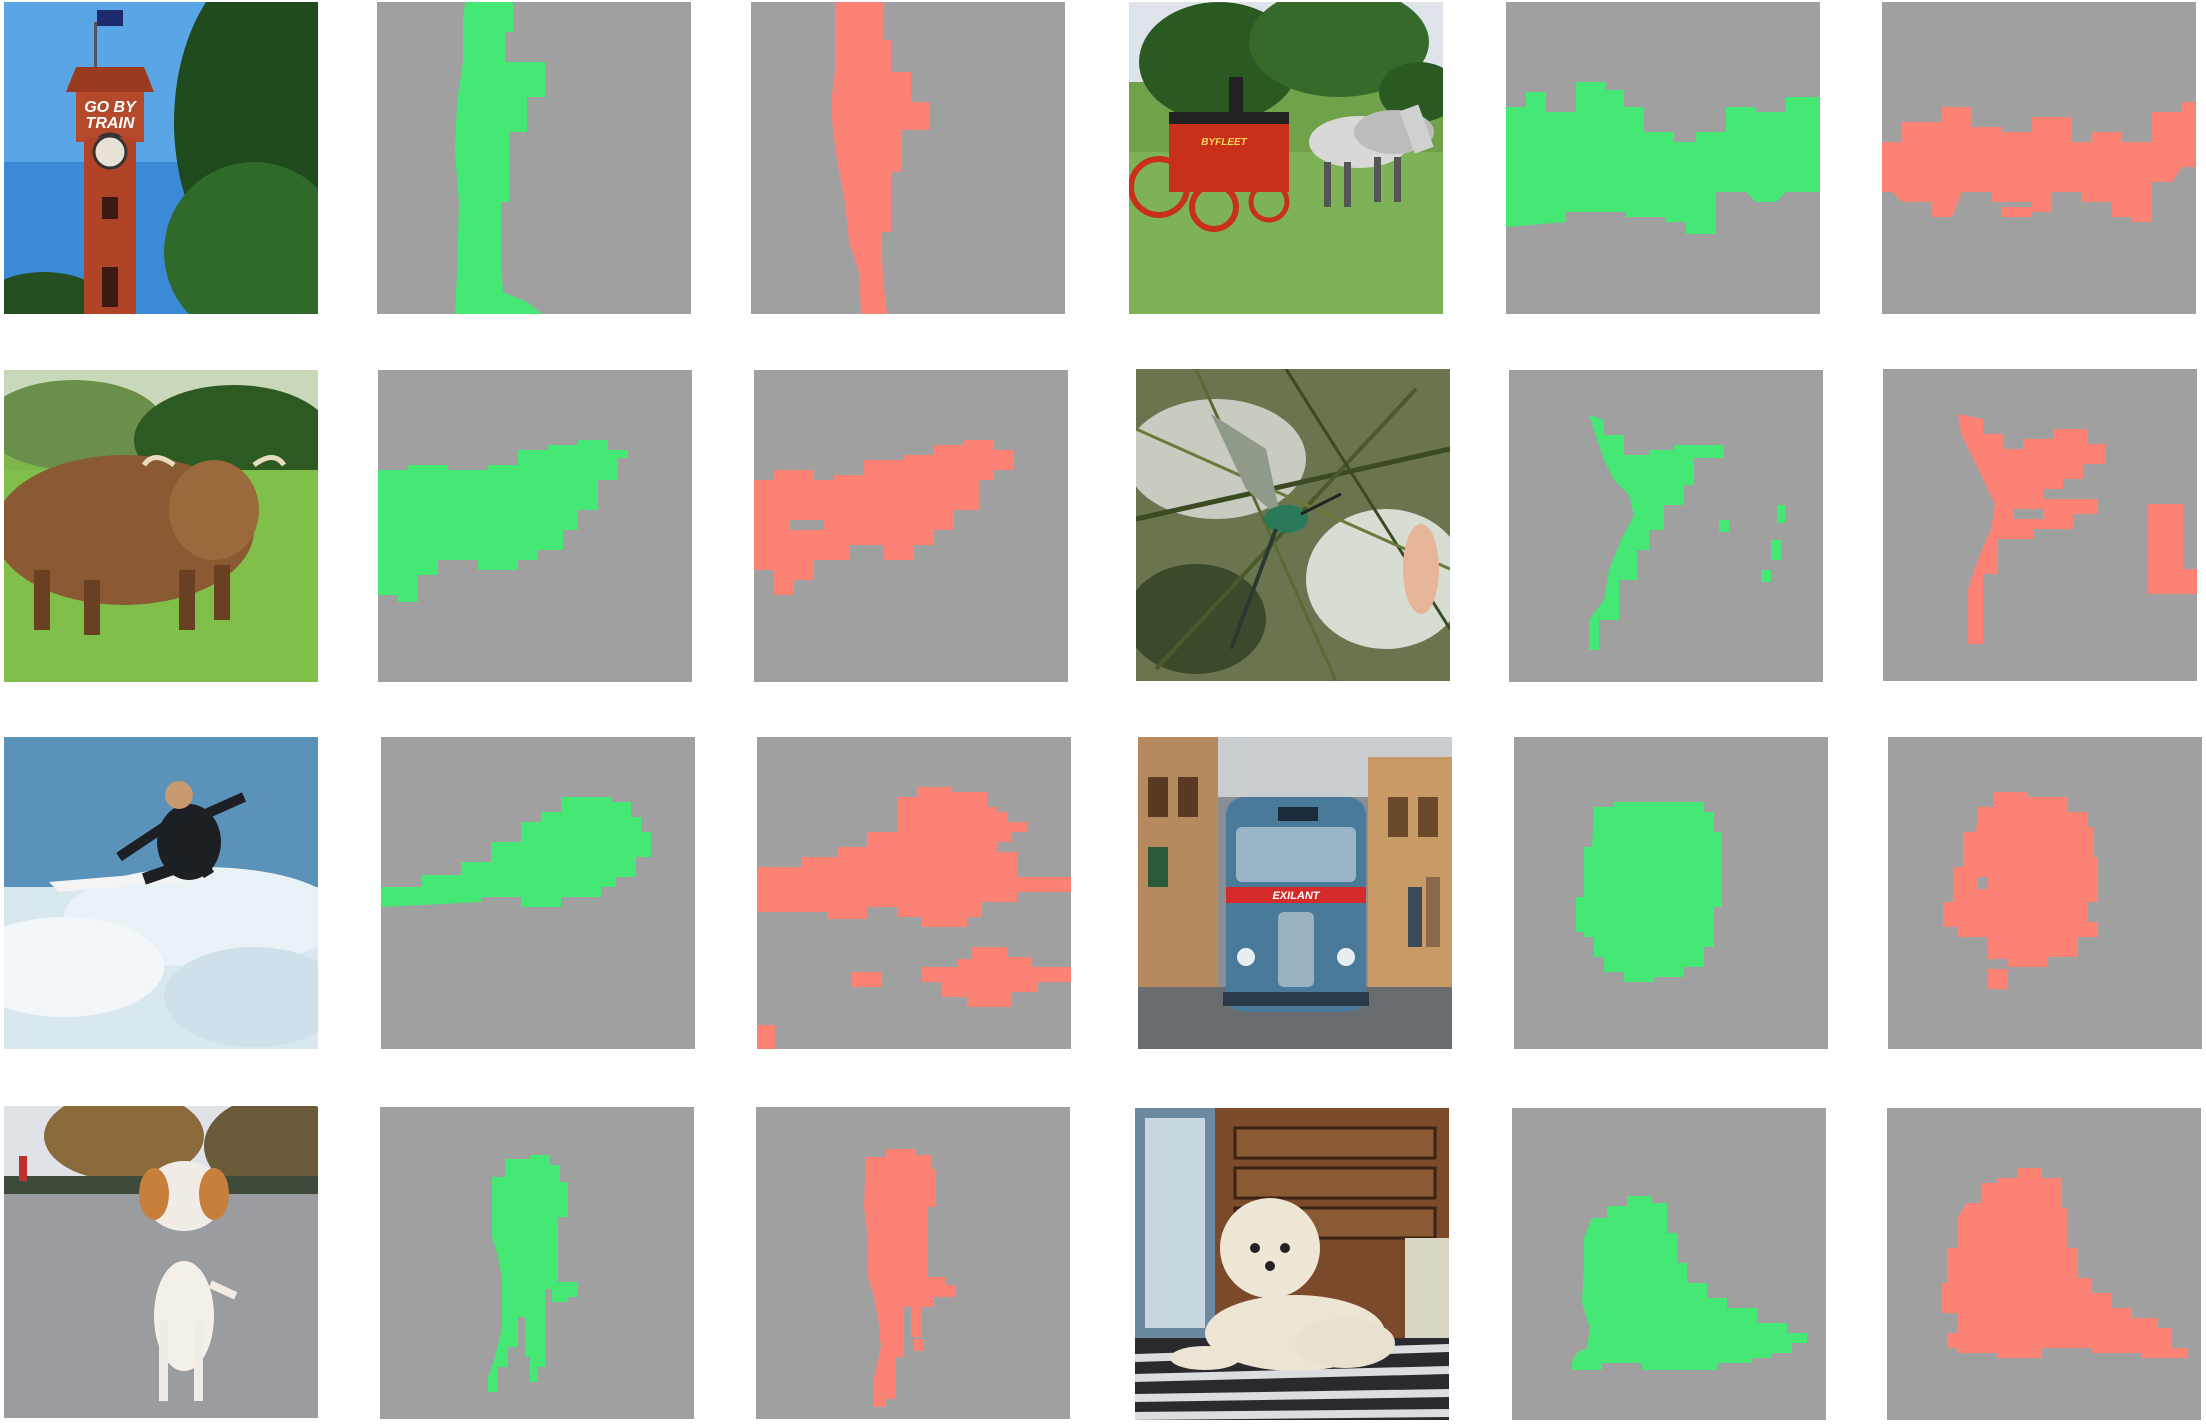  Describe the element at coordinates (534, 158) in the screenshot. I see `mask-green-clock-tower` at that location.